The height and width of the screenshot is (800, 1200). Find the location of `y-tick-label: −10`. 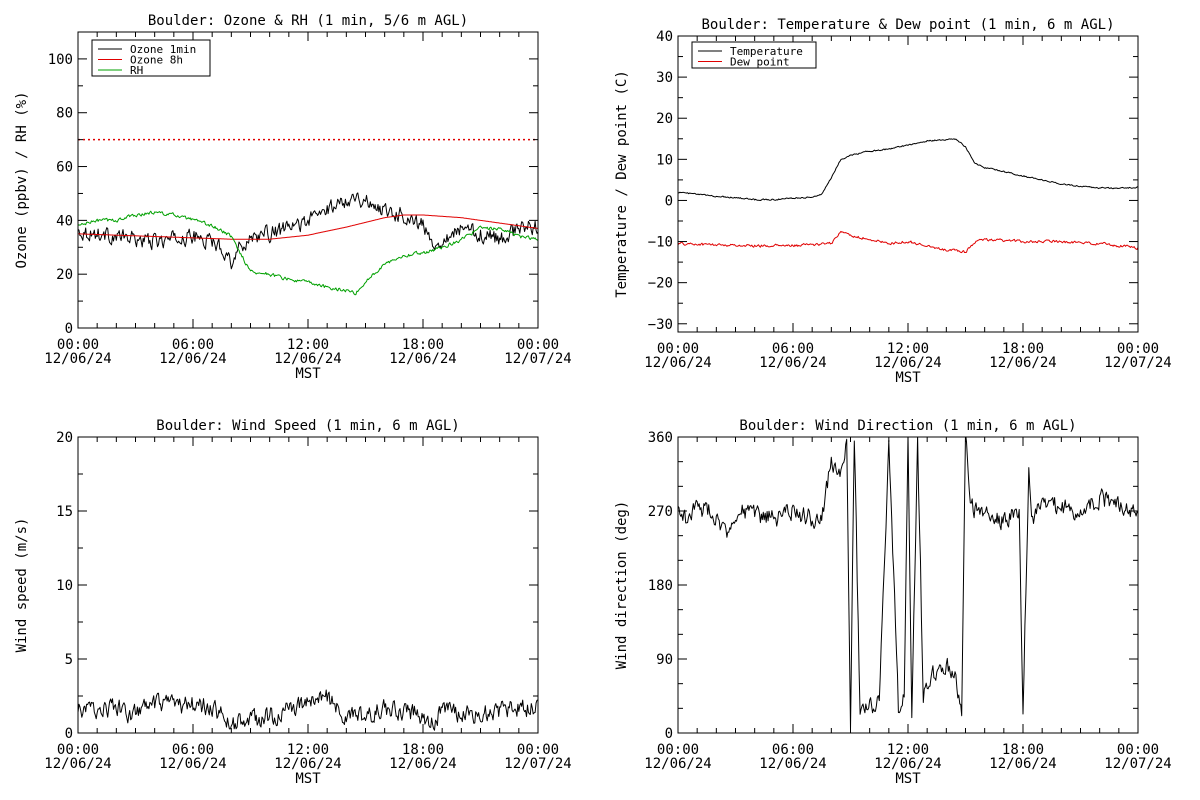

y-tick-label: −10 is located at coordinates (660, 243).